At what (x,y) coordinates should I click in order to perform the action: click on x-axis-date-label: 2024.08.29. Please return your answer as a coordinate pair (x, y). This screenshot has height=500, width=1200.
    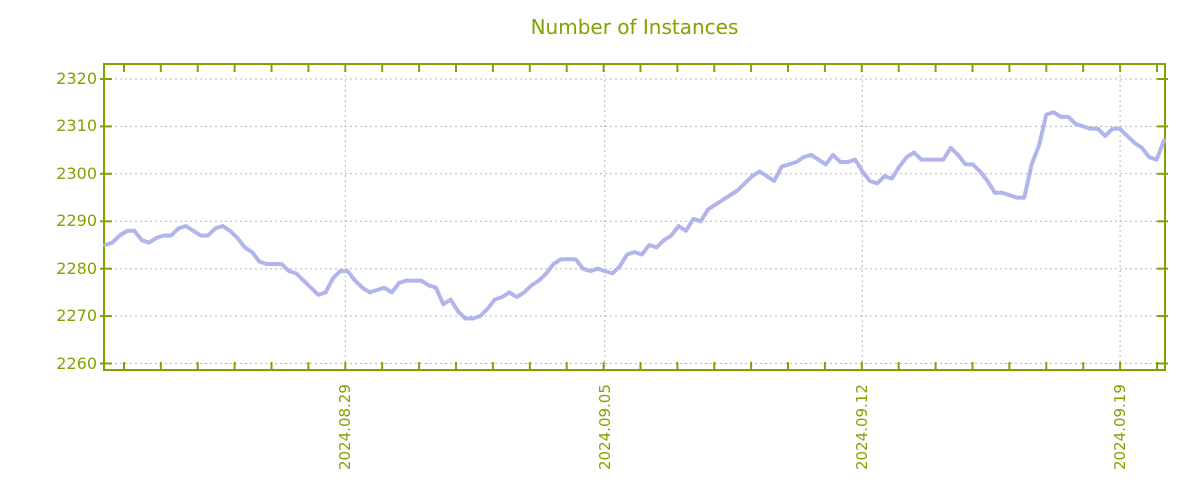
    Looking at the image, I should click on (345, 427).